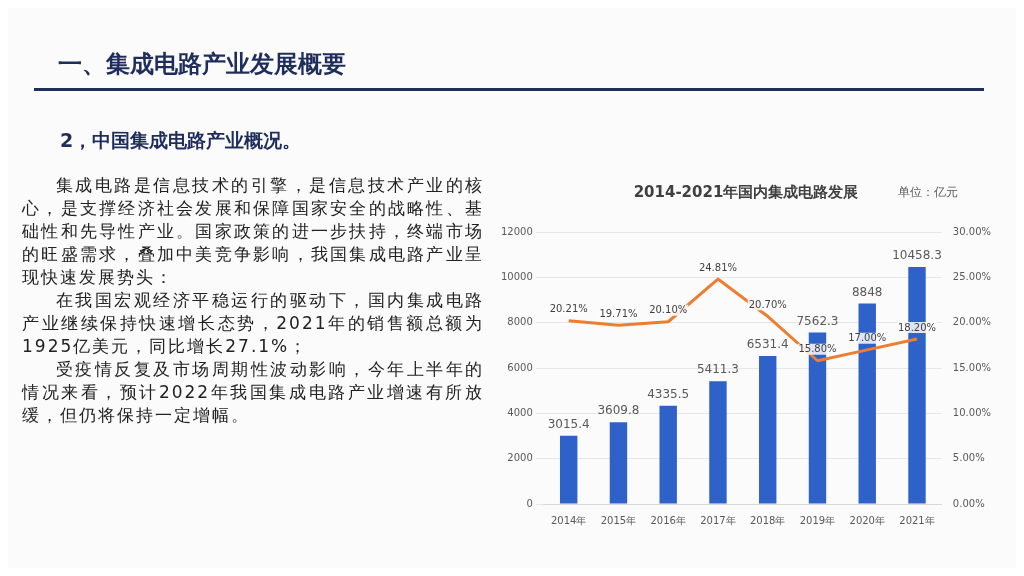 The height and width of the screenshot is (576, 1024). What do you see at coordinates (972, 322) in the screenshot?
I see `y2-tick-label: 20.00%` at bounding box center [972, 322].